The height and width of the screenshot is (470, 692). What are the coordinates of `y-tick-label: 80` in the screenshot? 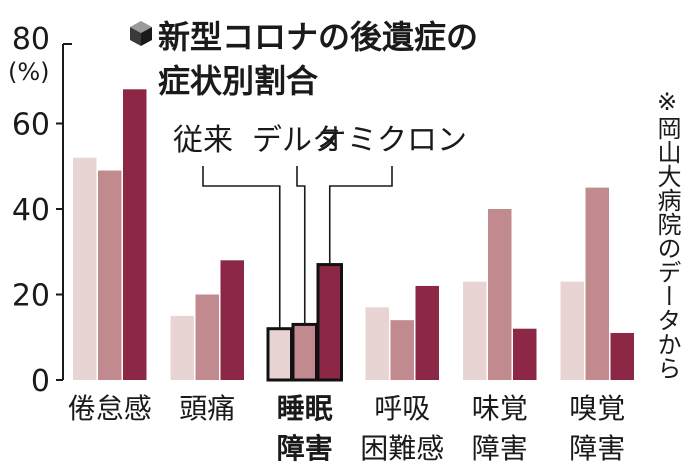 It's located at (31, 39).